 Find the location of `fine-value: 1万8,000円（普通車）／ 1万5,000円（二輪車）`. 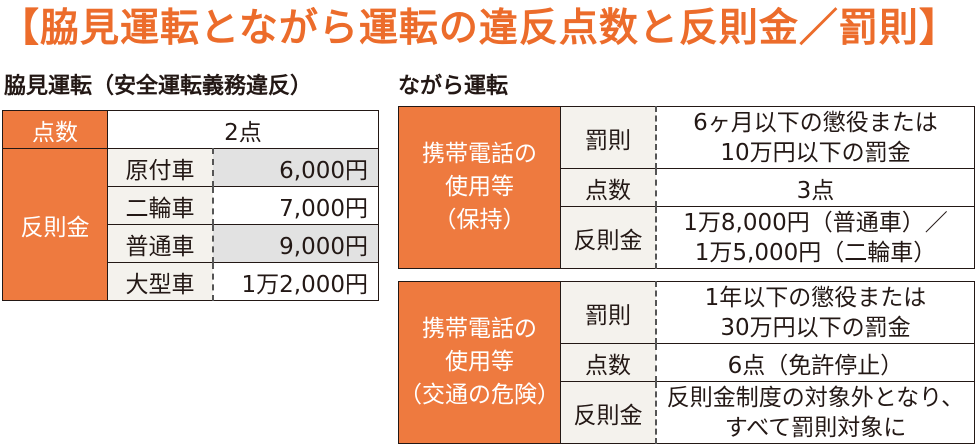

fine-value: 1万8,000円（普通車）／ 1万5,000円（二輪車） is located at coordinates (815, 237).